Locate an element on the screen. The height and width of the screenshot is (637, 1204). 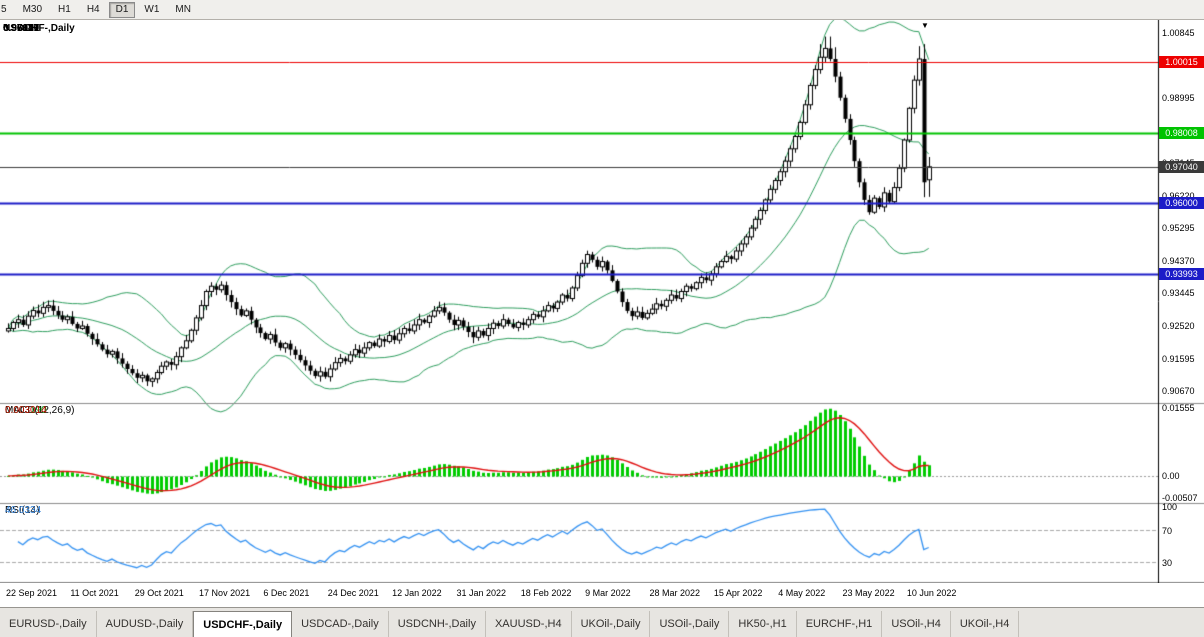
tab-audusd-daily: AUDUSD-,Daily is located at coordinates (145, 624).